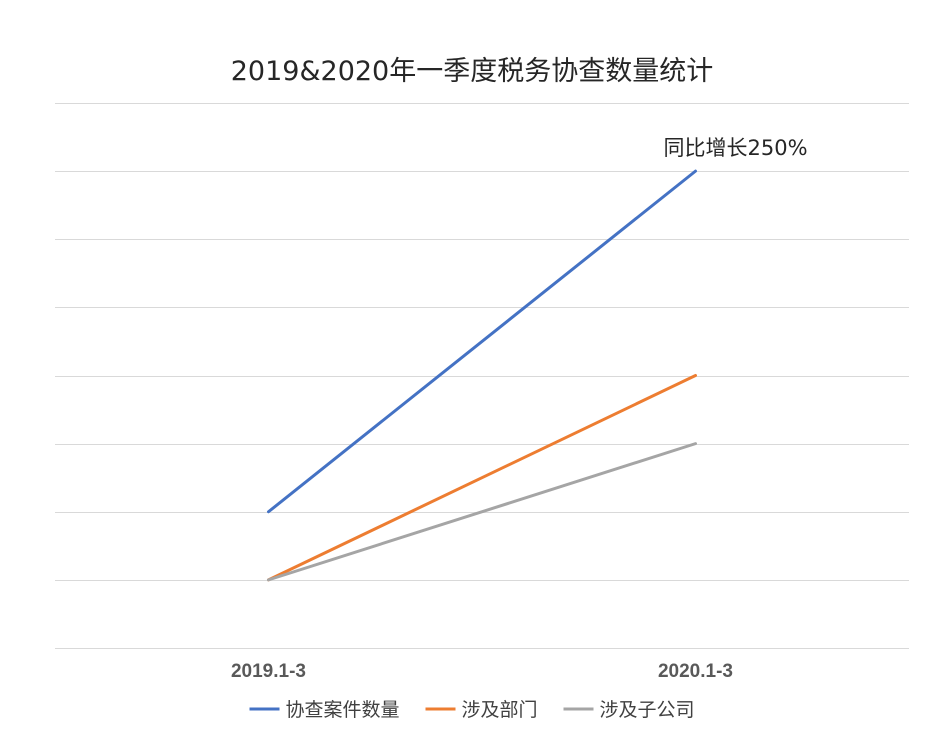  Describe the element at coordinates (343, 710) in the screenshot. I see `legend-label: 协查案件数量` at that location.